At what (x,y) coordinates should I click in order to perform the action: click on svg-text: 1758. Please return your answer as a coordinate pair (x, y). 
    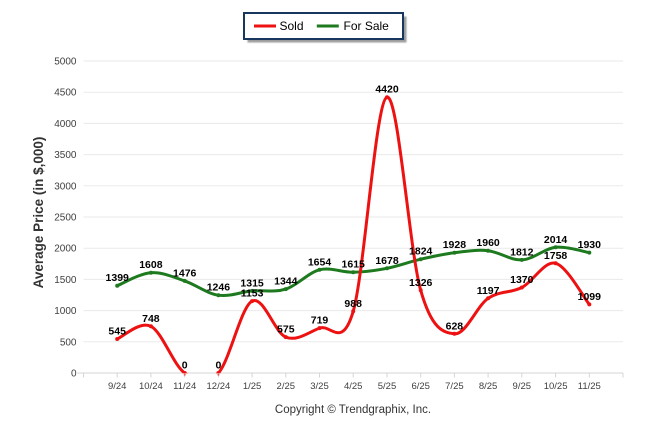
    Looking at the image, I should click on (556, 256).